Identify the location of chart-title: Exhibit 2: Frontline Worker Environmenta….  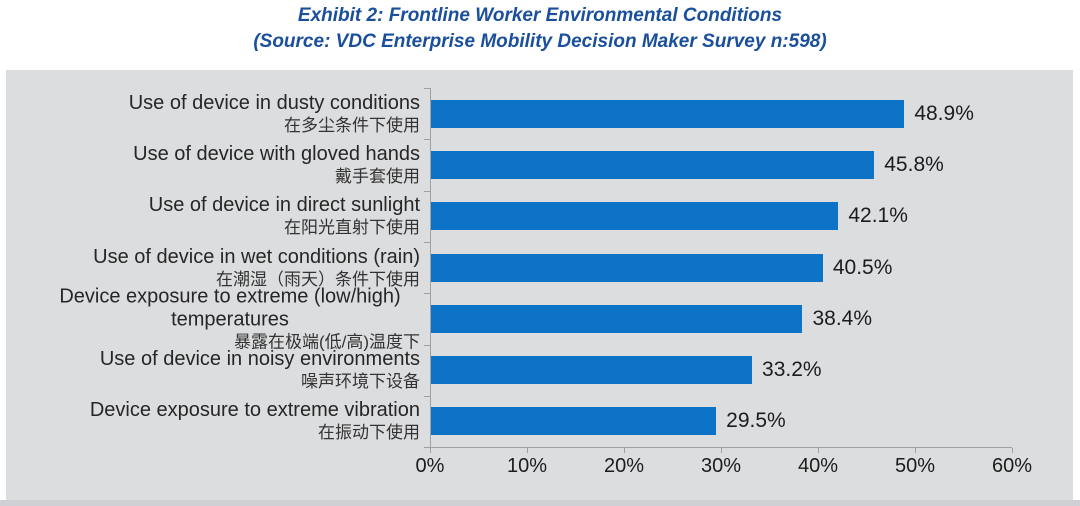
(540, 29).